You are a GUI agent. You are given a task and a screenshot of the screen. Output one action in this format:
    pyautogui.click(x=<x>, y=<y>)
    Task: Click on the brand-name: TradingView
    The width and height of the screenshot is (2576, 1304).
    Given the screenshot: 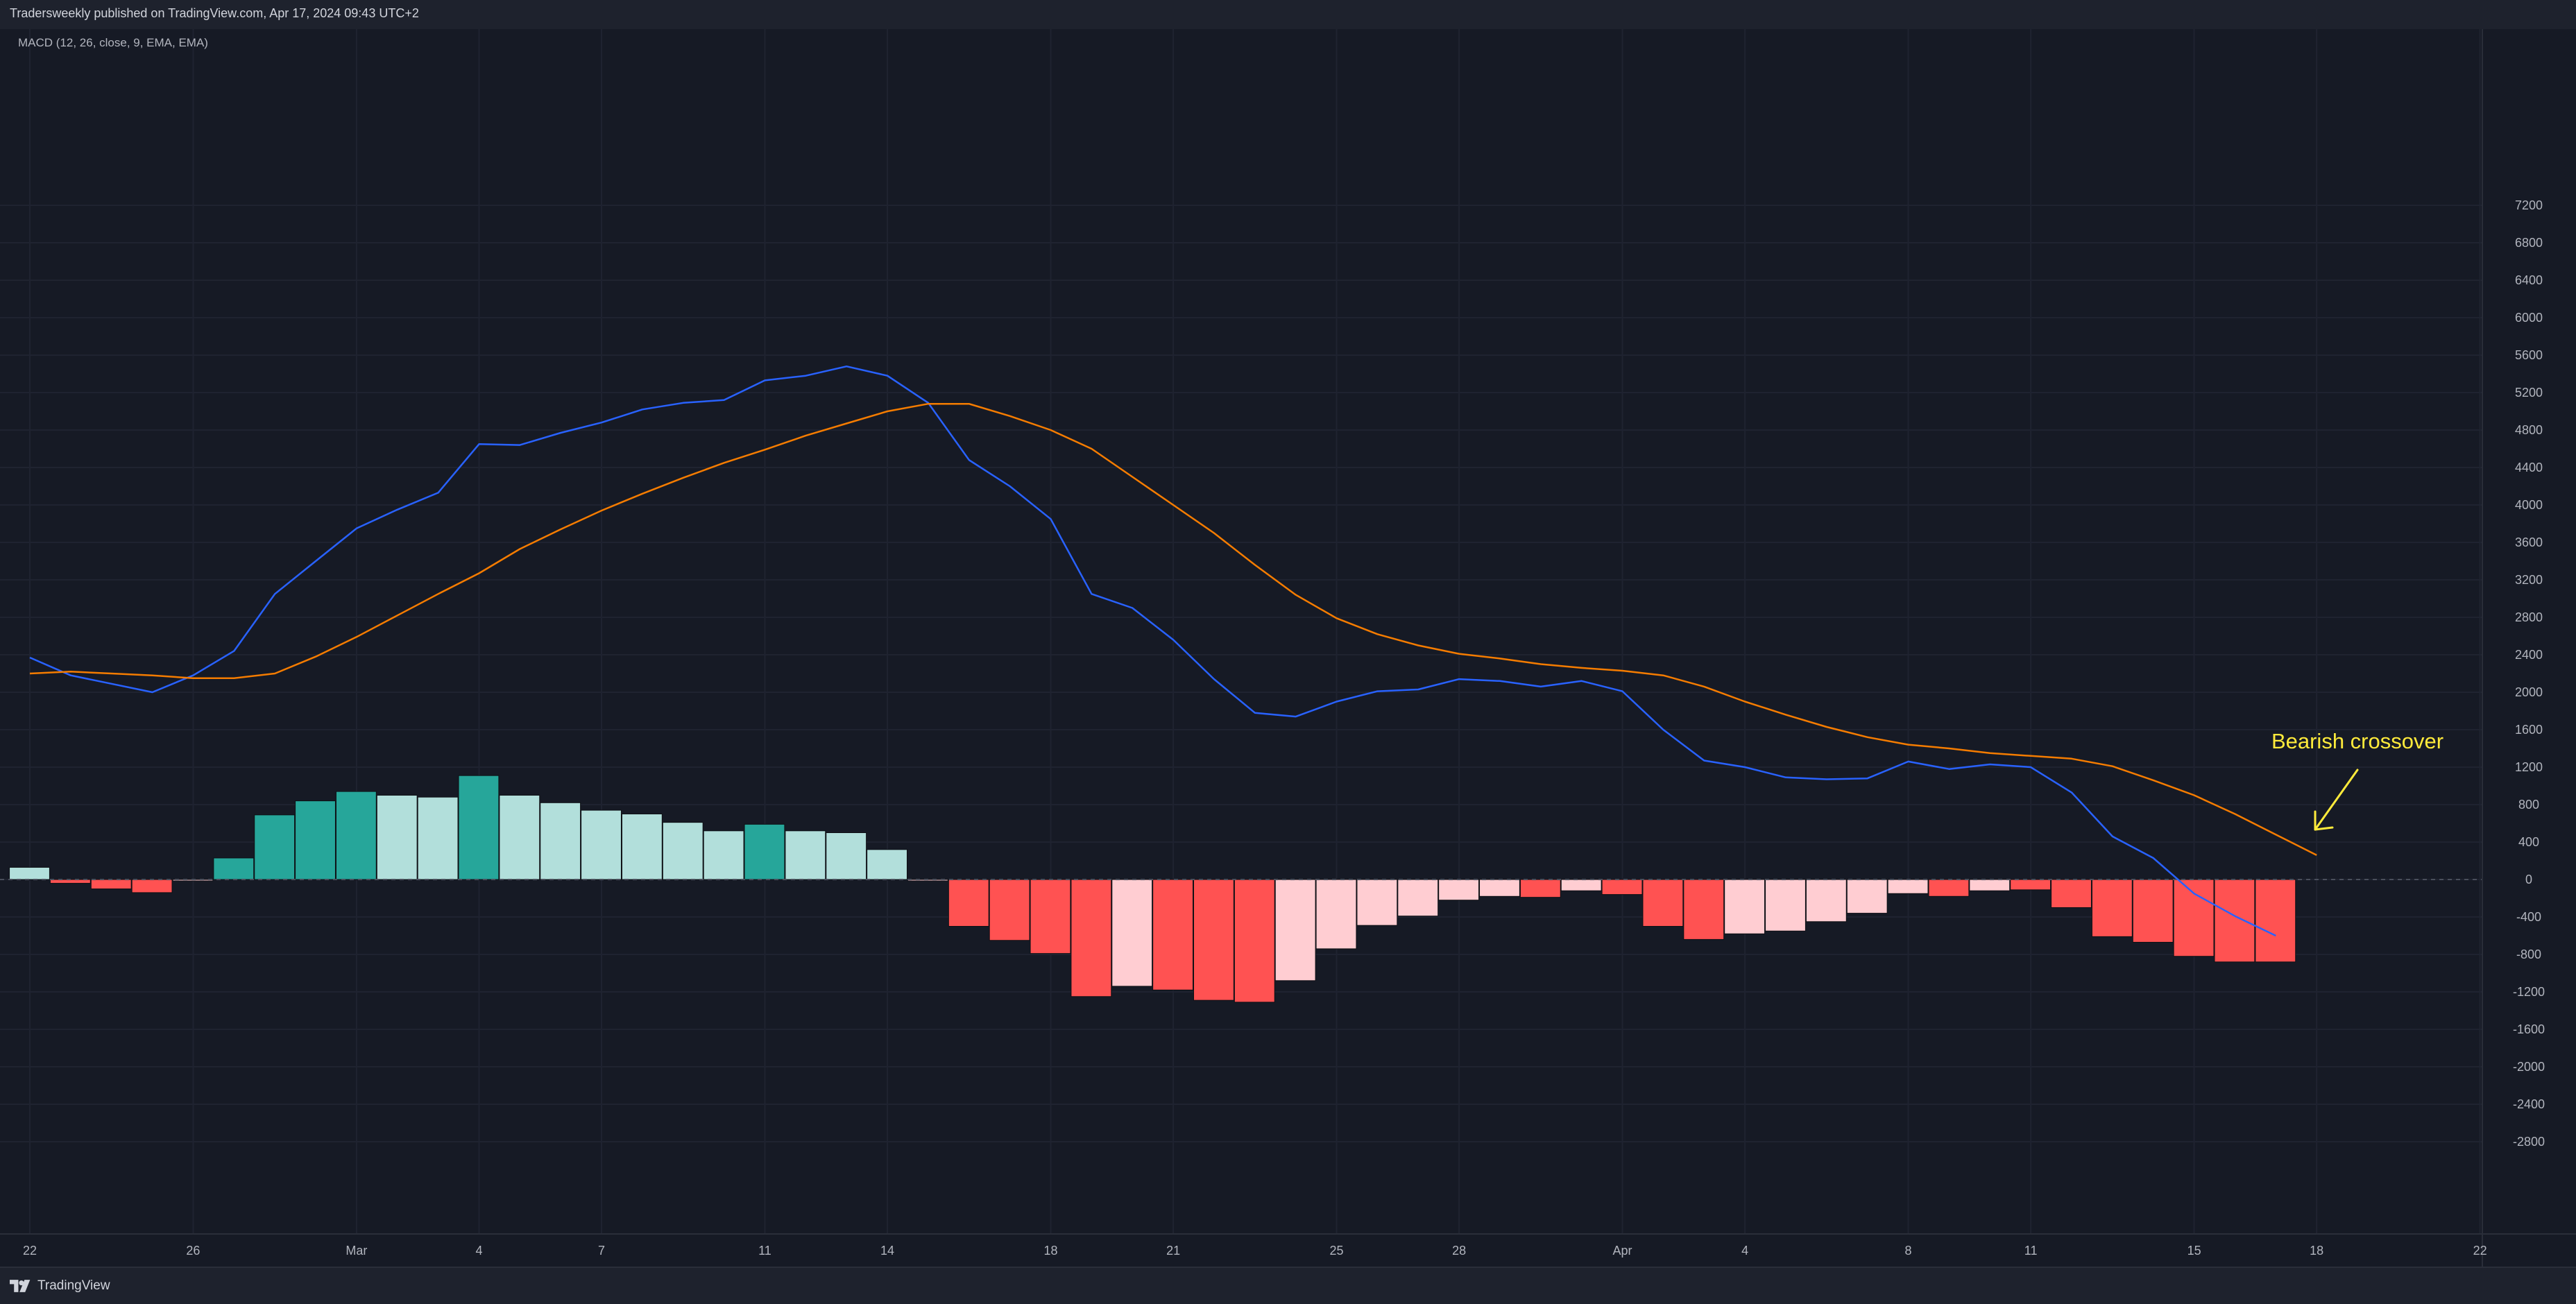 What is the action you would take?
    pyautogui.click(x=73, y=1285)
    